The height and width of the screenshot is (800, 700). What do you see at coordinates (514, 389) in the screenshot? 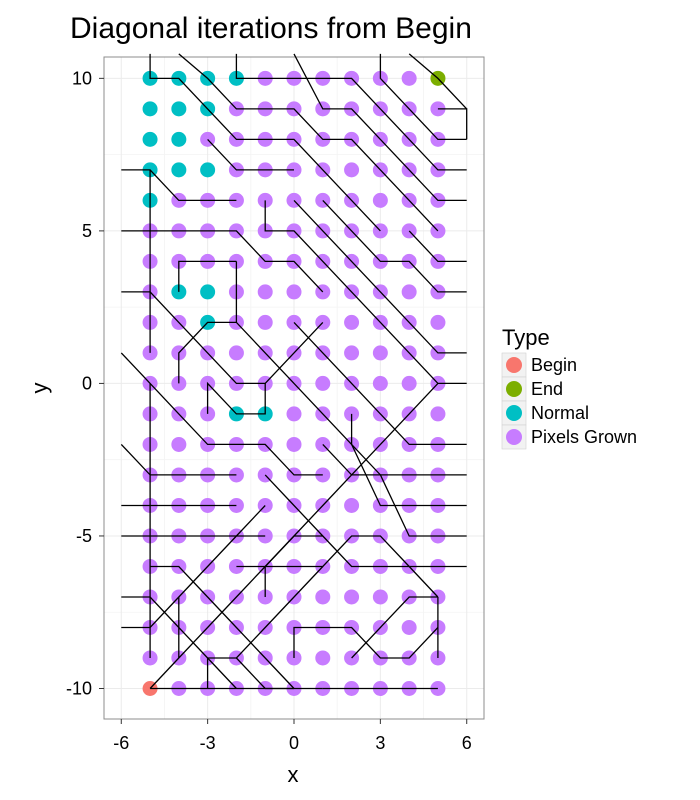
I see `legend-swatch-end` at bounding box center [514, 389].